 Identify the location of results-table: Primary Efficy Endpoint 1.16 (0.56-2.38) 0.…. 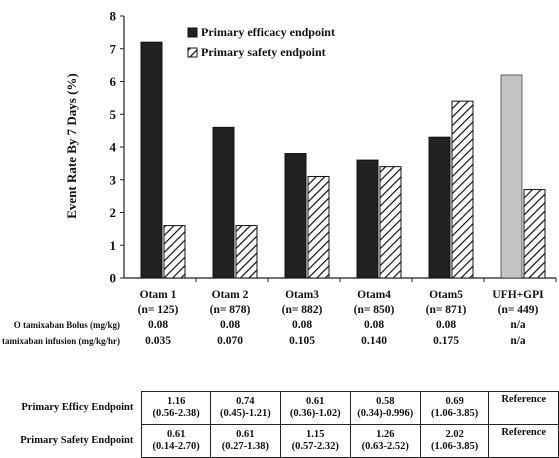
(286, 424).